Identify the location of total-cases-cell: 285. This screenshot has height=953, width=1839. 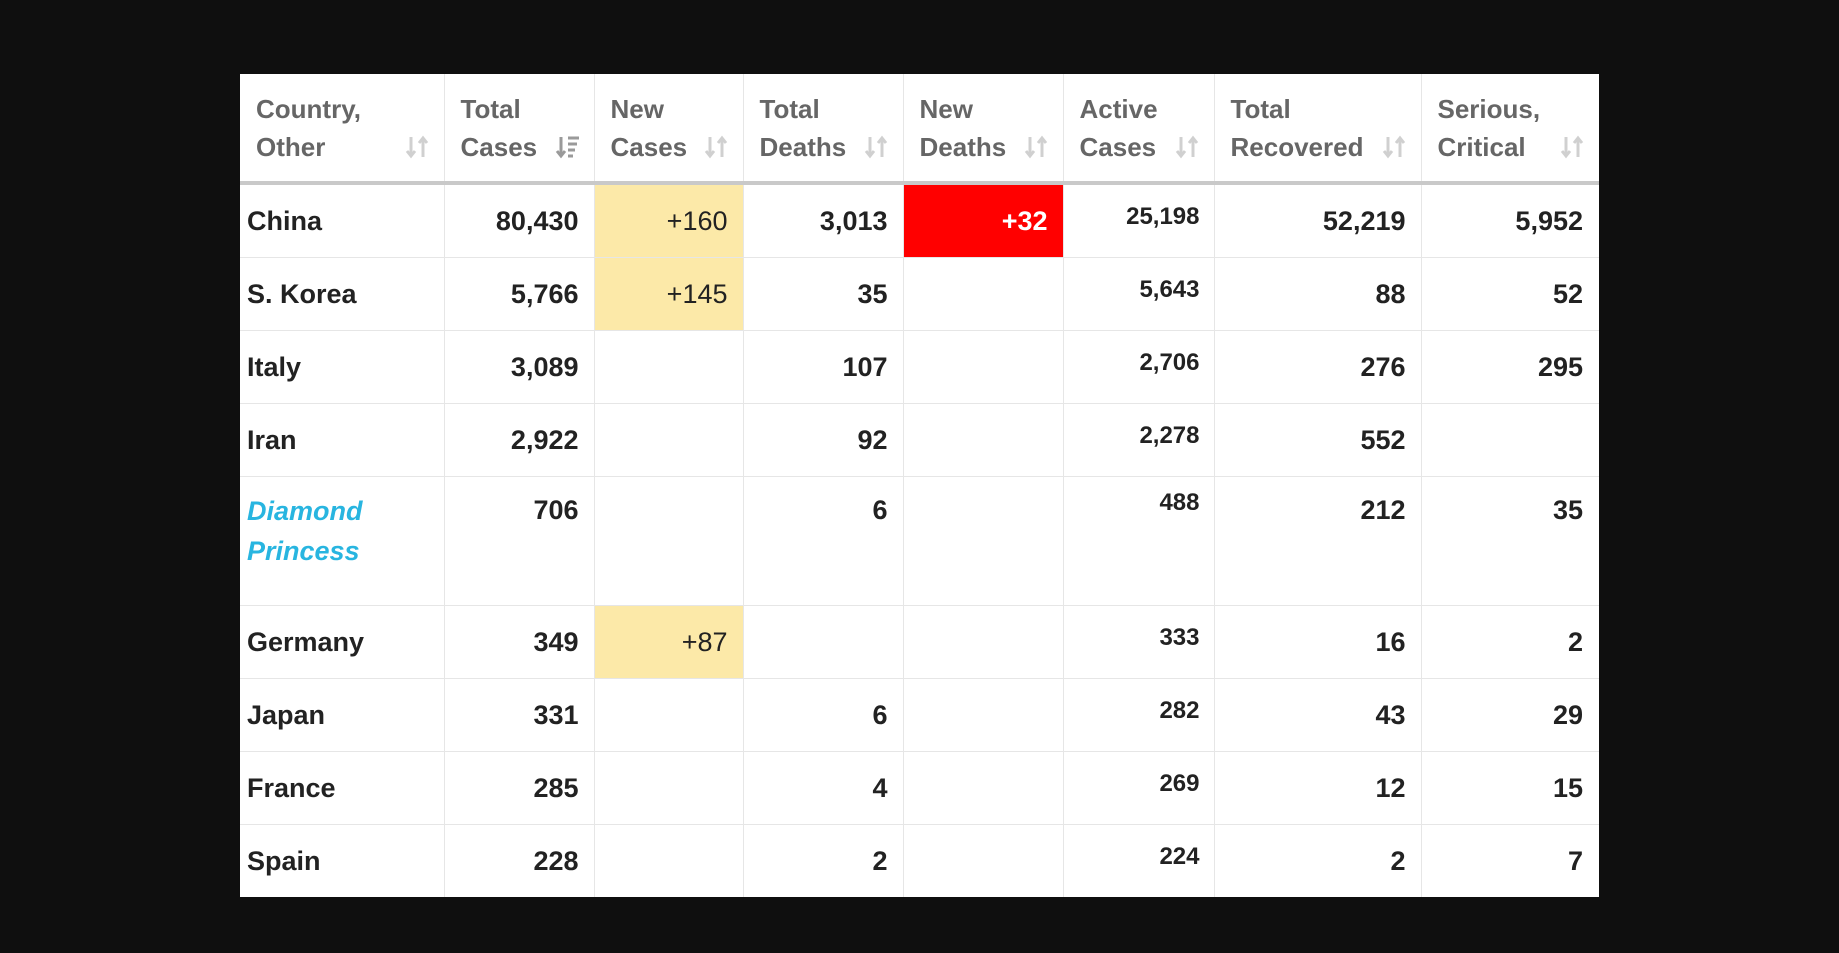
(519, 788).